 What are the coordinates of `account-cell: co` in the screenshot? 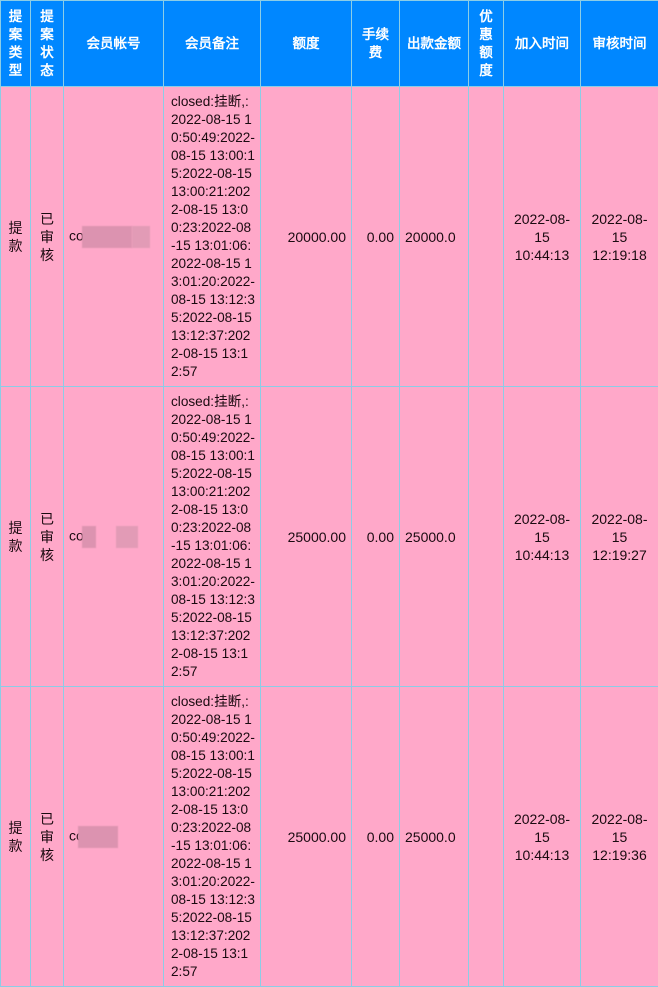 It's located at (114, 837).